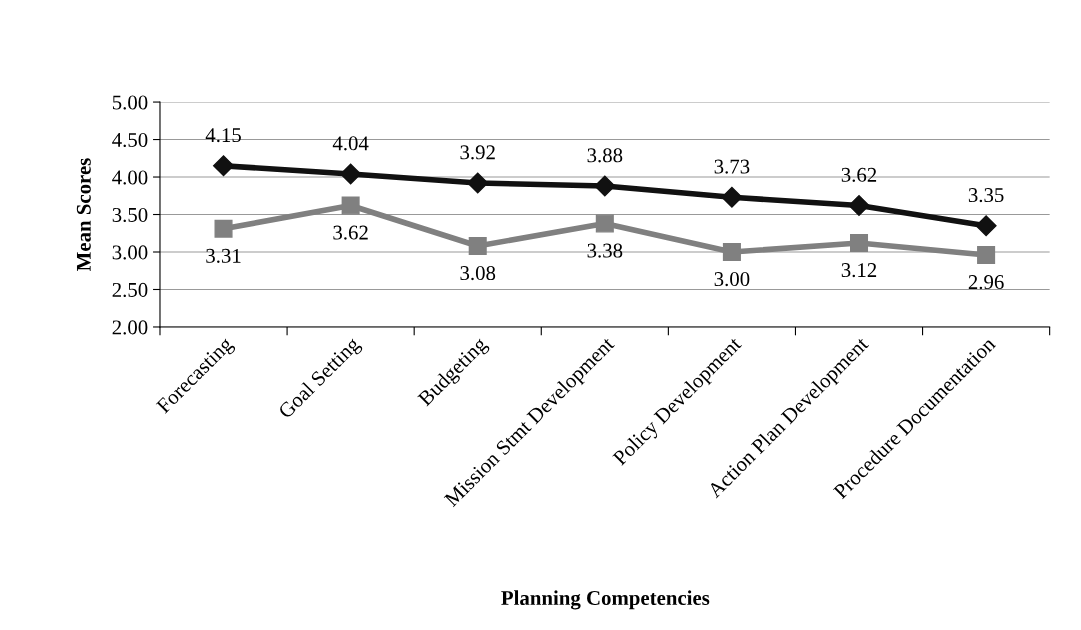 The height and width of the screenshot is (630, 1081). Describe the element at coordinates (130, 215) in the screenshot. I see `y-tick-label: 3.50` at that location.